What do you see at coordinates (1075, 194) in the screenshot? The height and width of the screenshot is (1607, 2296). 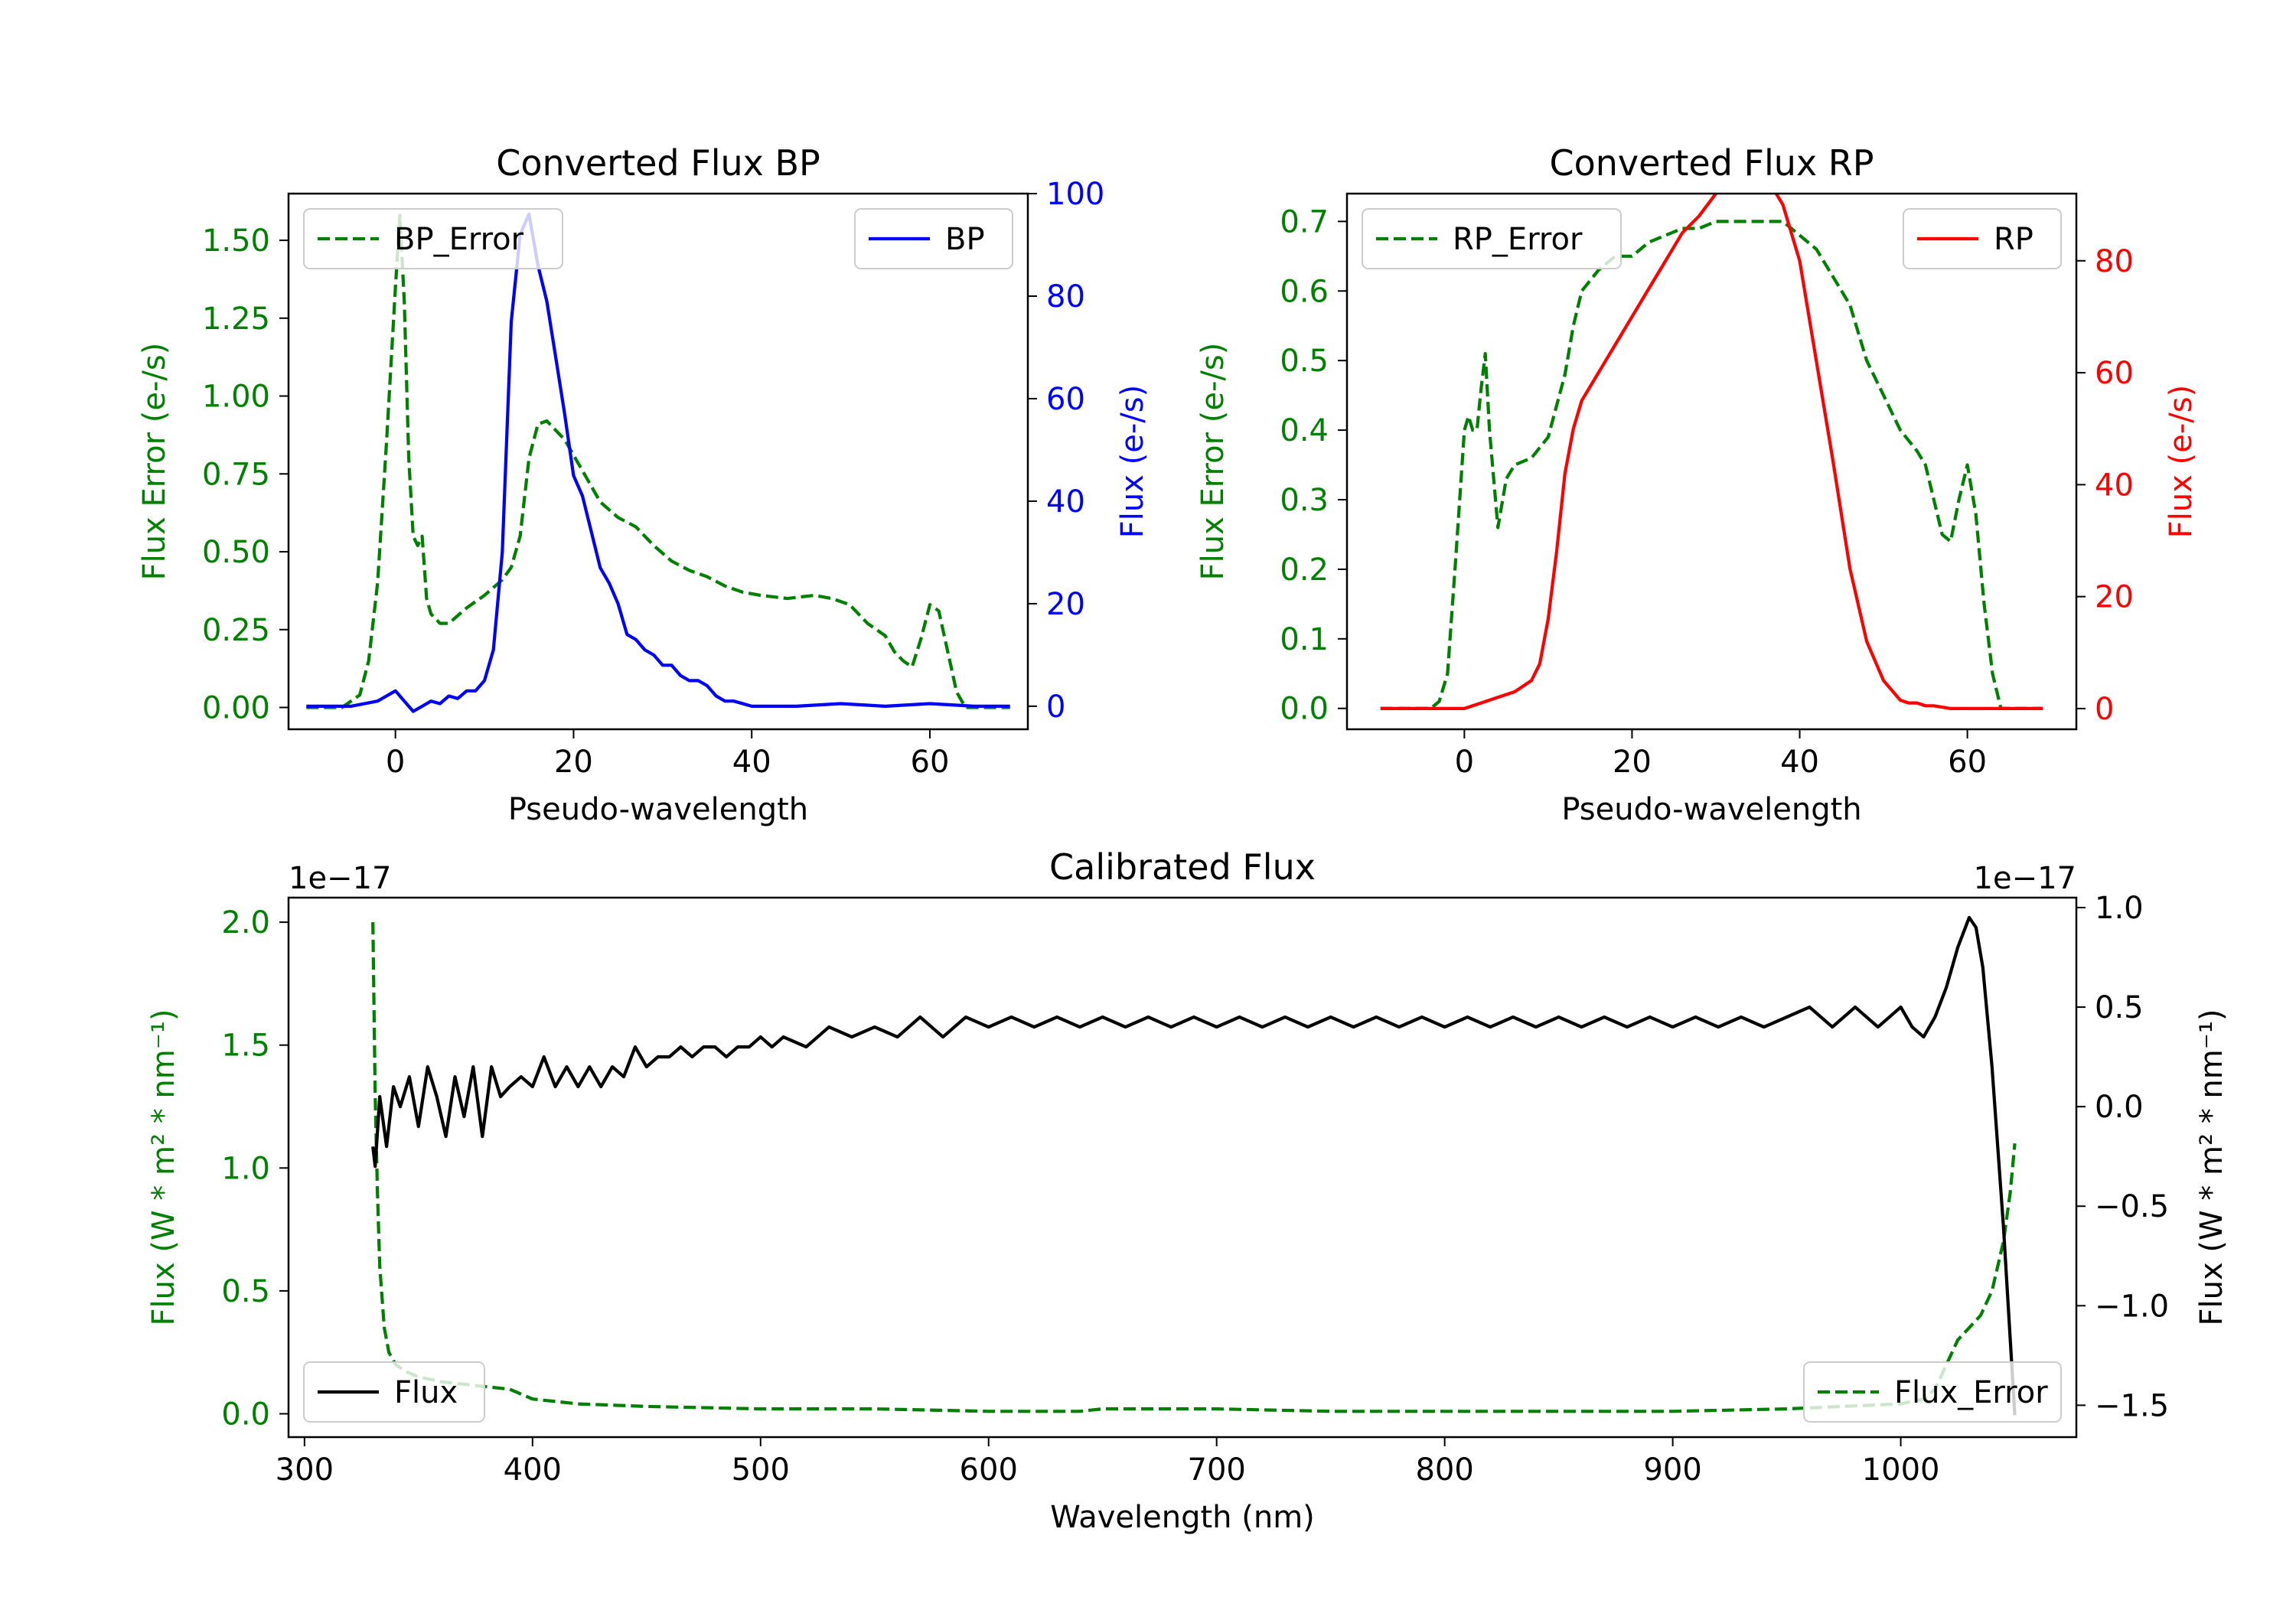 I see `y-right-tick-label: 100` at bounding box center [1075, 194].